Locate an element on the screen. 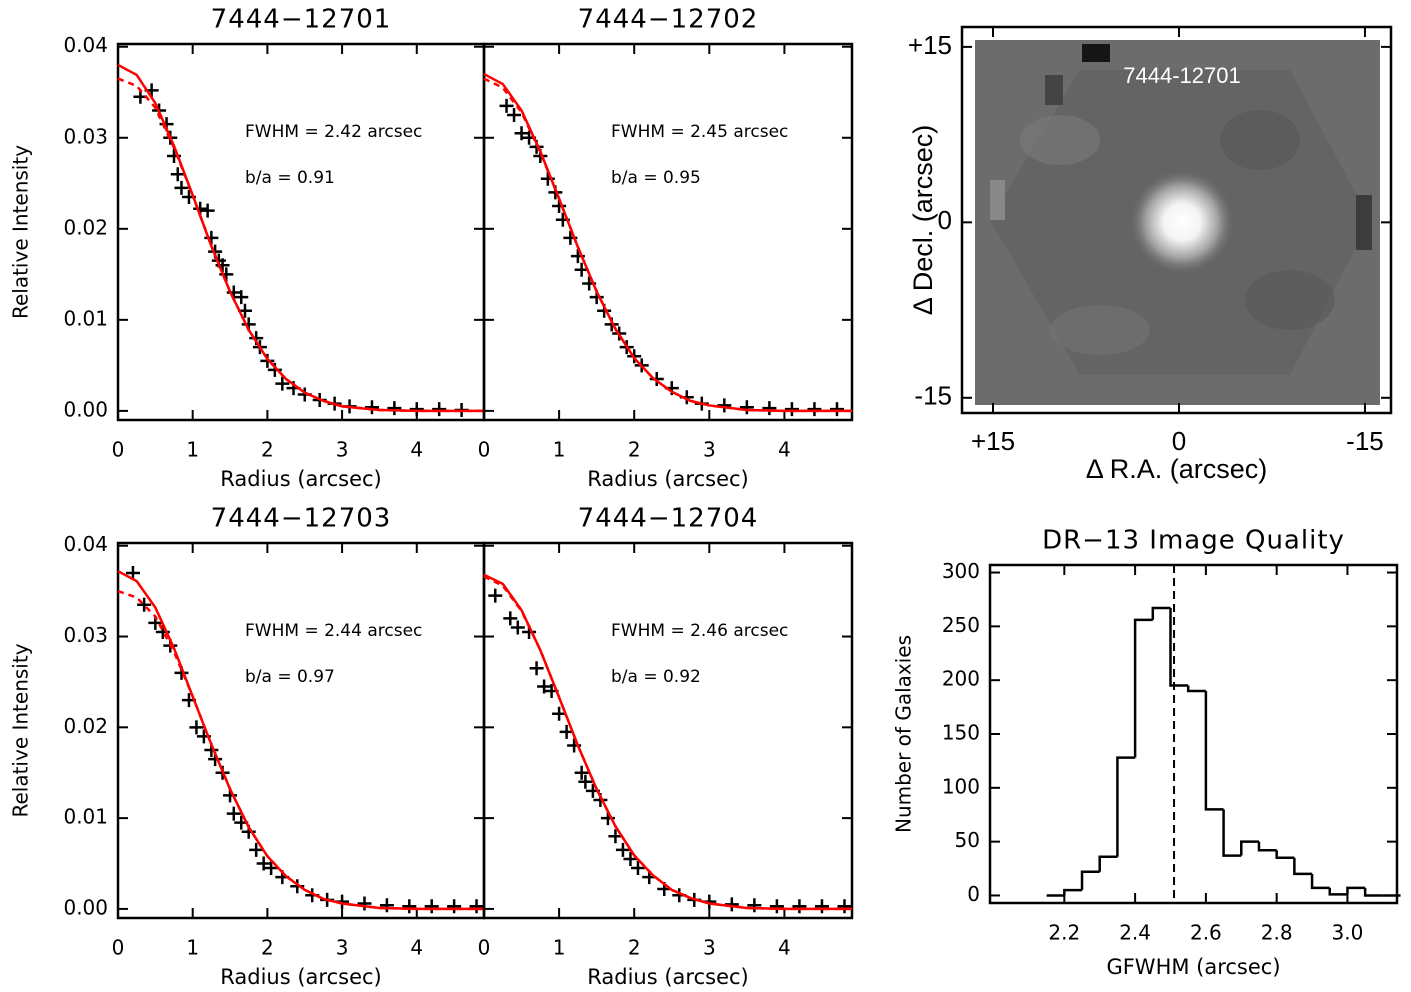  x-tick-label: 1 is located at coordinates (559, 450).